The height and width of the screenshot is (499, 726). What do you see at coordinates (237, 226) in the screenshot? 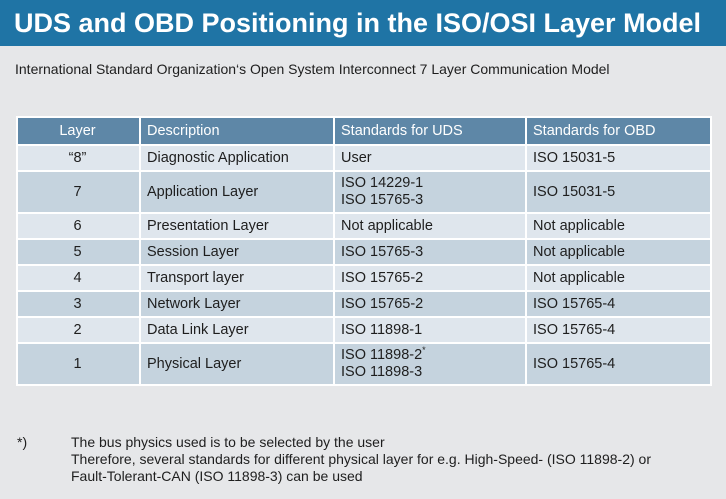
I see `layer-description: Presentation Layer` at bounding box center [237, 226].